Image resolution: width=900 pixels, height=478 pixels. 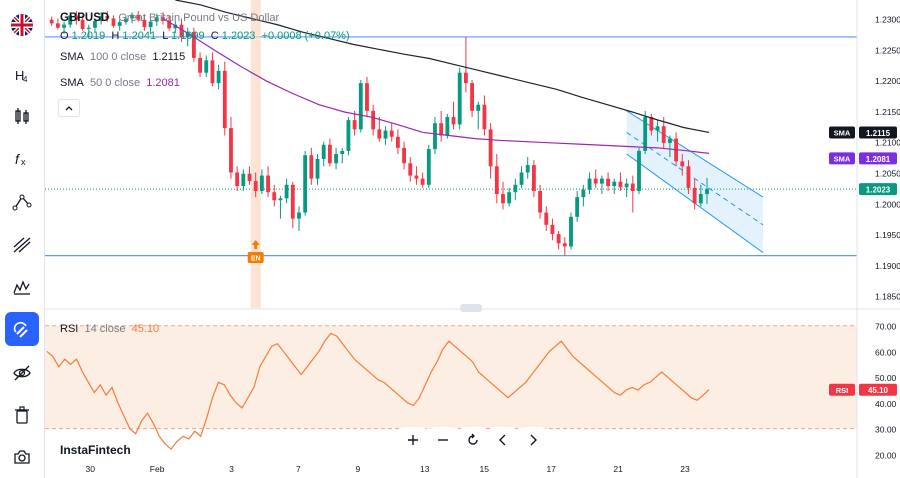 I want to click on event-badge-label: EN, so click(x=256, y=259).